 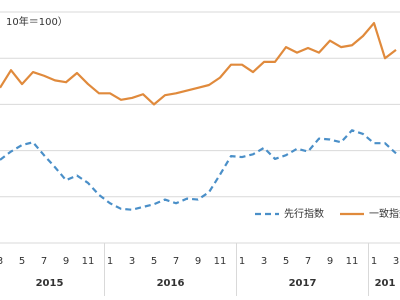 I want to click on year-label: 2016, so click(x=171, y=283).